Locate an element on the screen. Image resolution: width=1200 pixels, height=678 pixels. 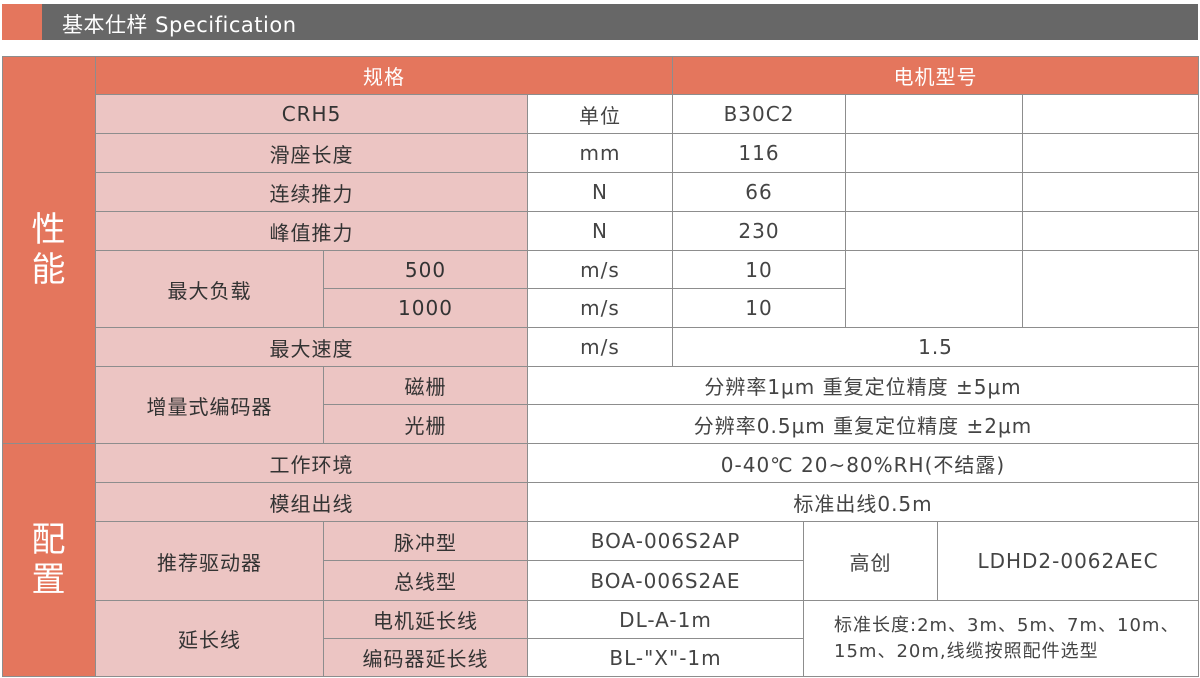
value: 分辨率0.5μm 重复定位精度 ±2μm is located at coordinates (863, 424).